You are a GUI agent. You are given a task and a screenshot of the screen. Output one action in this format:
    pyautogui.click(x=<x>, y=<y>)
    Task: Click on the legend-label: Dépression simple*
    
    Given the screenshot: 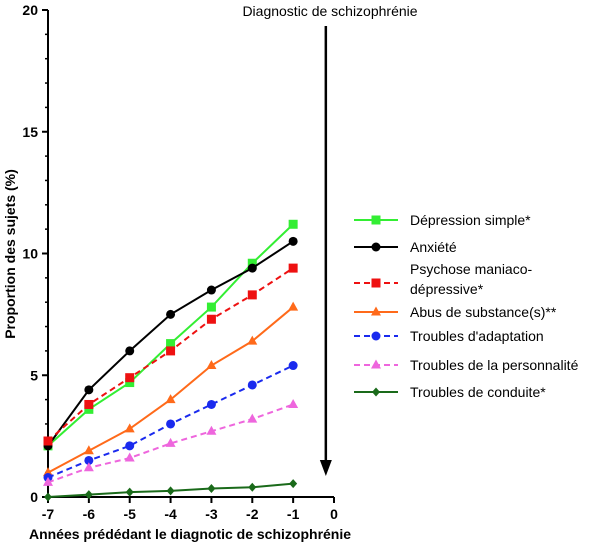 What is the action you would take?
    pyautogui.click(x=470, y=220)
    